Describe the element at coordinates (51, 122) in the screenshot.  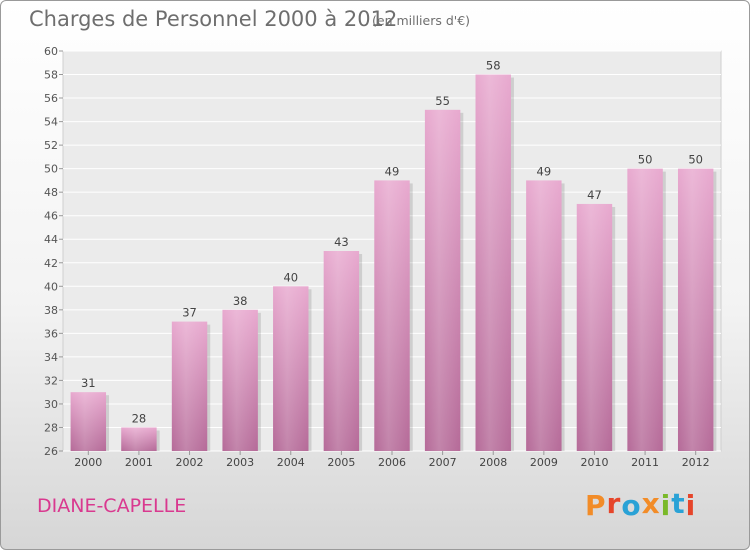
I see `y-tick-label: 54` at that location.